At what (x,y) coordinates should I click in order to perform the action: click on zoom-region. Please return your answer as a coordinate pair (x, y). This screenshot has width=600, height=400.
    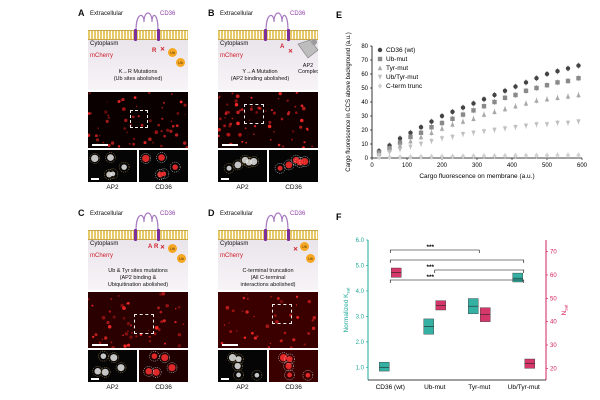
    Looking at the image, I should click on (144, 324).